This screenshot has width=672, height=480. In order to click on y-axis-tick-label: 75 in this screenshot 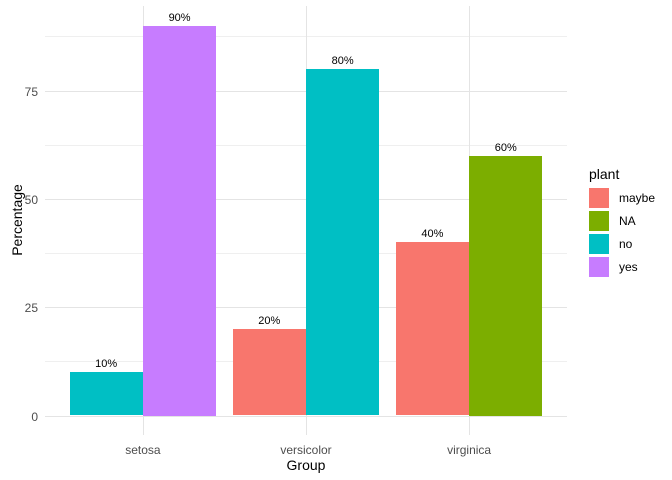, I will do `click(31, 91)`.